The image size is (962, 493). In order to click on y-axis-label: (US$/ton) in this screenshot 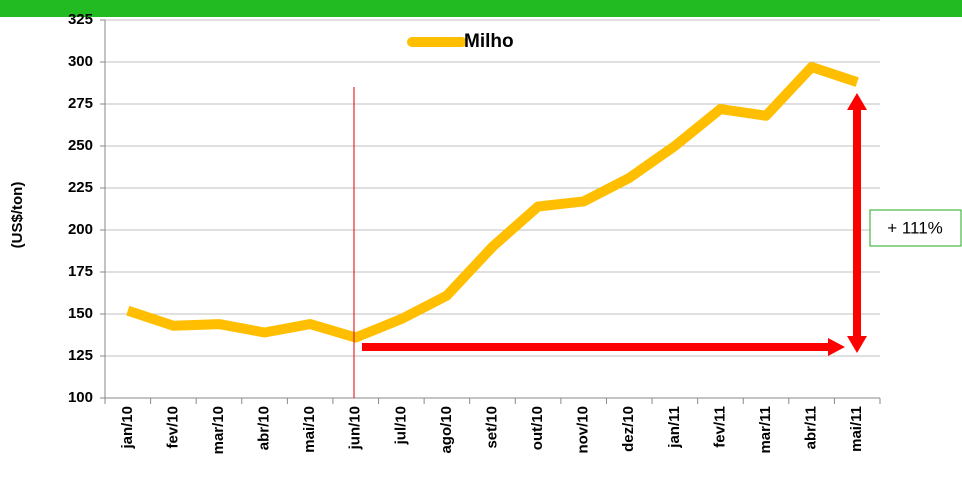, I will do `click(17, 215)`.